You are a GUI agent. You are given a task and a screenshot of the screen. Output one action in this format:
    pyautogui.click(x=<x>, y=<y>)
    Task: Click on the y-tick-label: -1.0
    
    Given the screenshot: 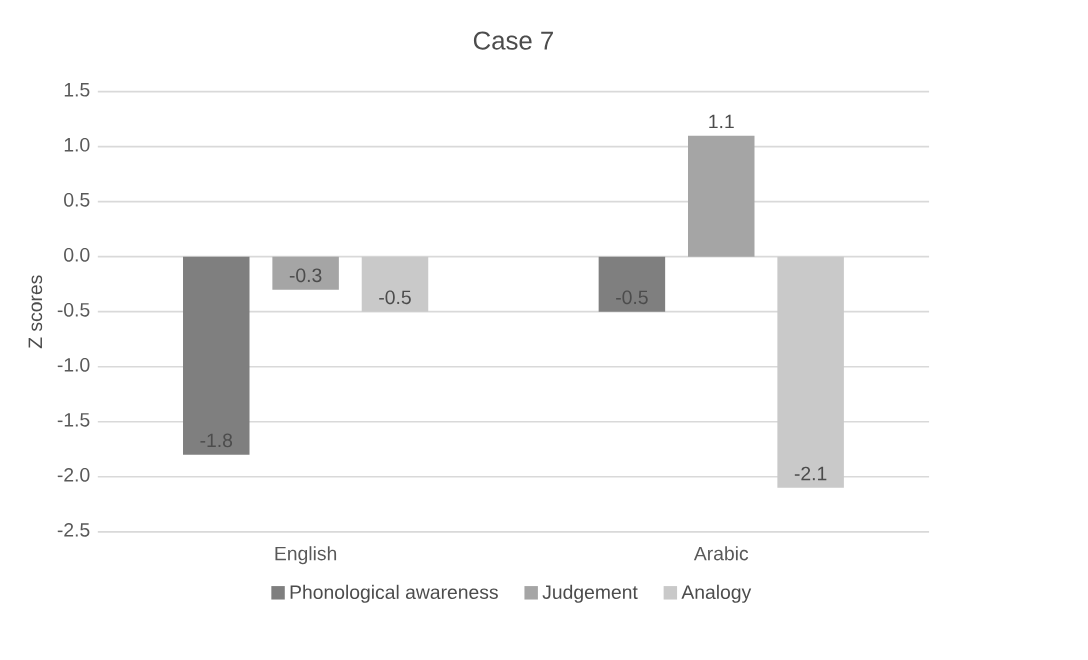 What is the action you would take?
    pyautogui.click(x=73, y=364)
    